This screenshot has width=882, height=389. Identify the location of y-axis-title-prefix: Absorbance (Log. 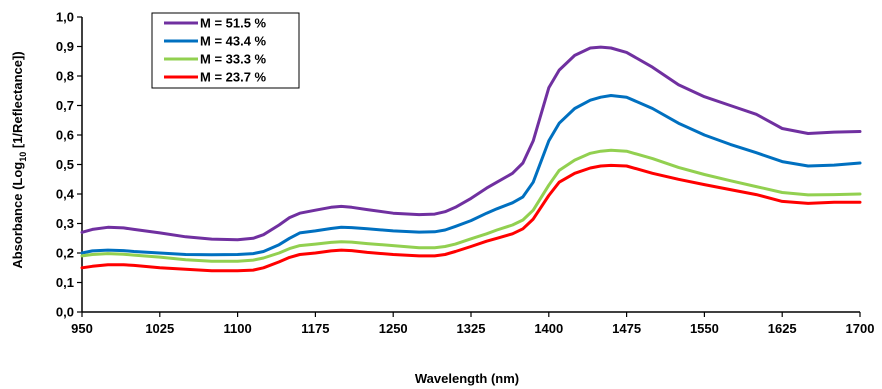
(17, 215).